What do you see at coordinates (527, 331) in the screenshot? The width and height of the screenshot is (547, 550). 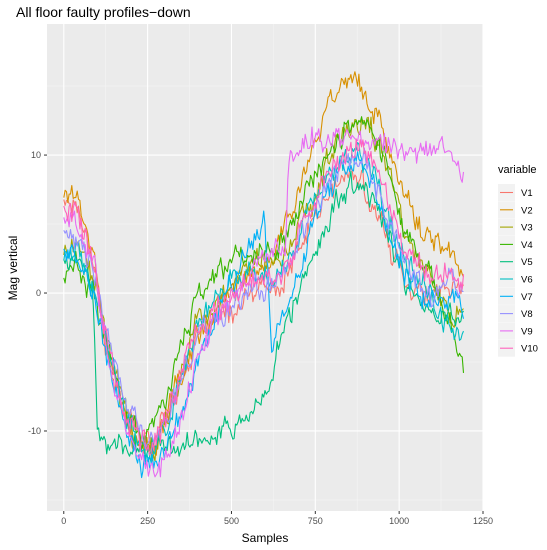 I see `legend-label: V9` at bounding box center [527, 331].